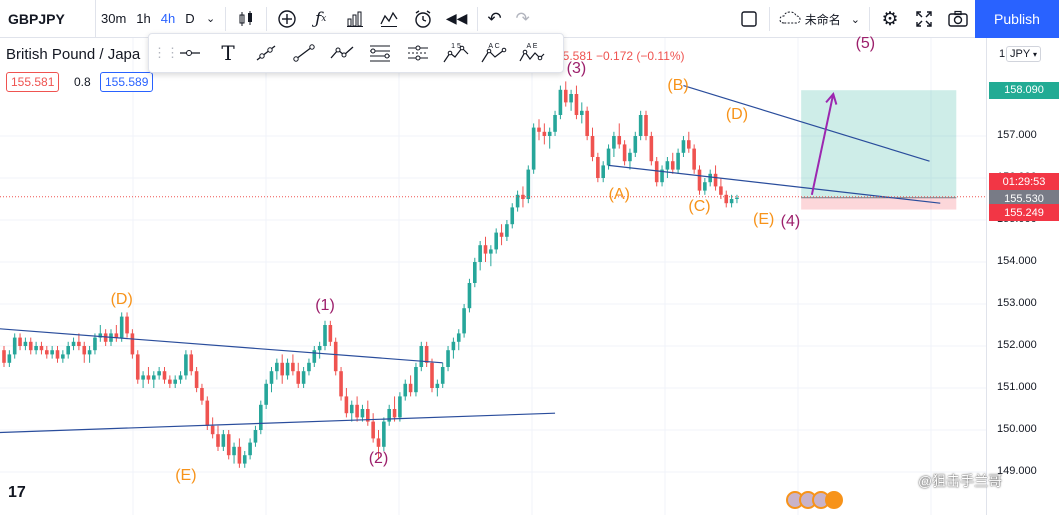 Image resolution: width=1059 pixels, height=515 pixels. I want to click on elliott-wave-label: (5), so click(865, 43).